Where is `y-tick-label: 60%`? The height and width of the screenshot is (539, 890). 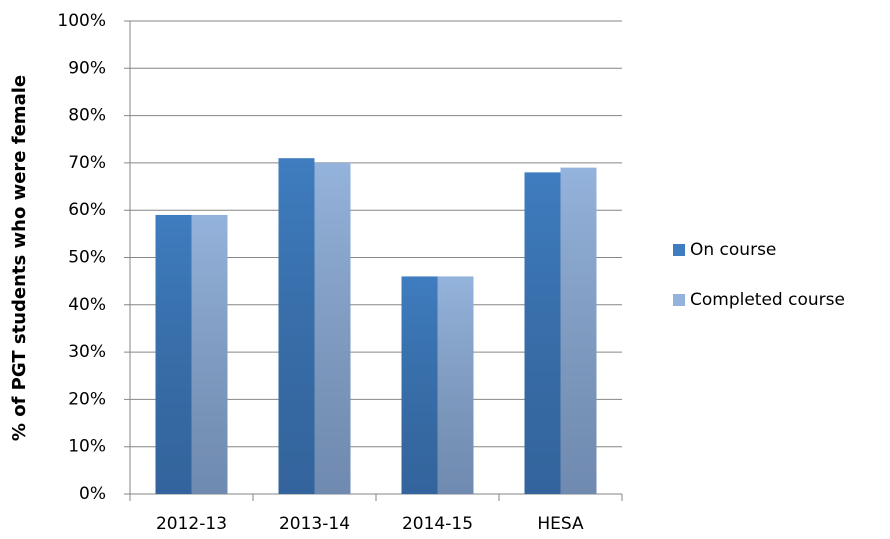 y-tick-label: 60% is located at coordinates (87, 210).